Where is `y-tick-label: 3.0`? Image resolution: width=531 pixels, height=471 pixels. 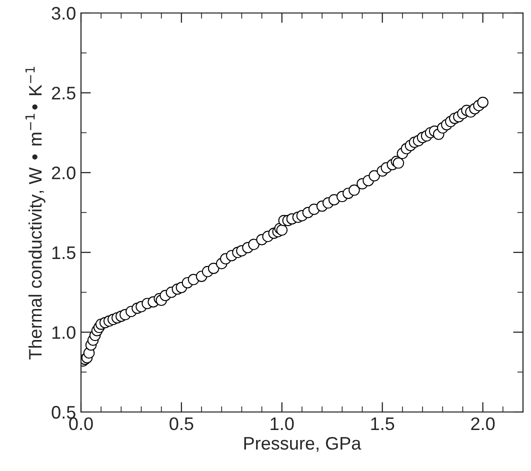 y-tick-label: 3.0 is located at coordinates (64, 13).